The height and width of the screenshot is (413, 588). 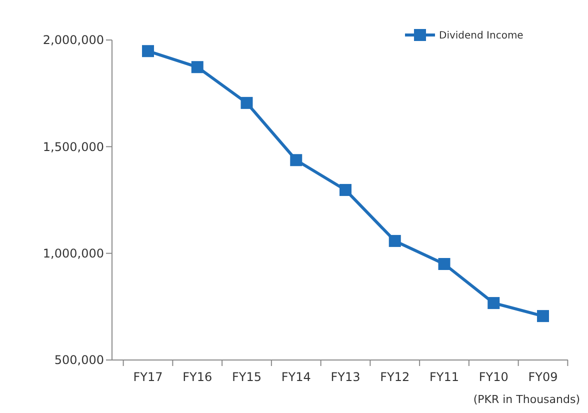 I want to click on x-tick-label: FY15, so click(x=247, y=377).